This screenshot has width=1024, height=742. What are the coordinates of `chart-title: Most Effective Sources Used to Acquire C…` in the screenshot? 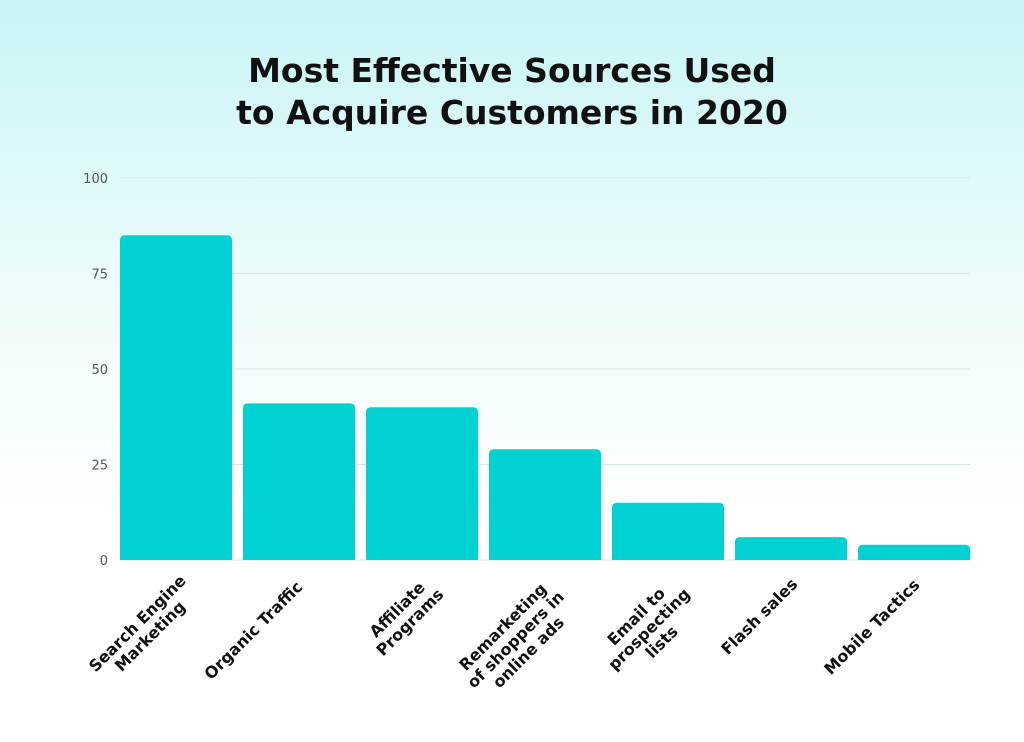 It's located at (512, 92).